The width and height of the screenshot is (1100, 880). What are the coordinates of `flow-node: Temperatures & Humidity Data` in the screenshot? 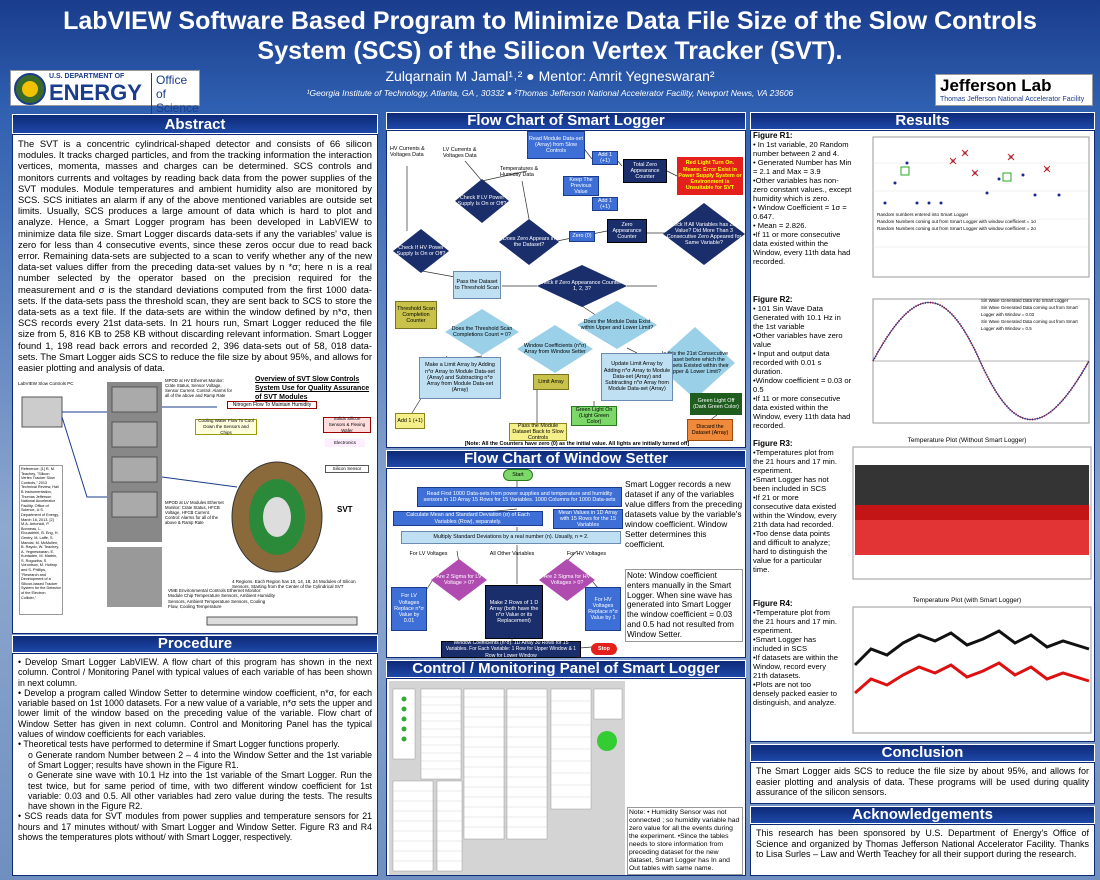 It's located at (519, 171).